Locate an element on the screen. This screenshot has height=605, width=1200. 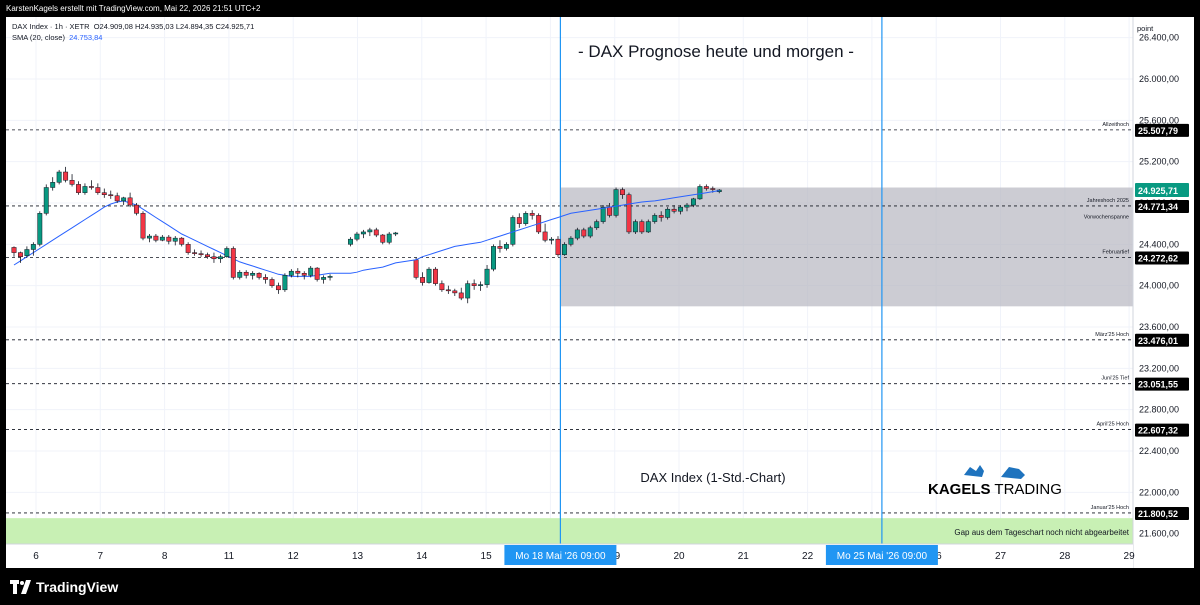
x-tick-label: 14 is located at coordinates (422, 556).